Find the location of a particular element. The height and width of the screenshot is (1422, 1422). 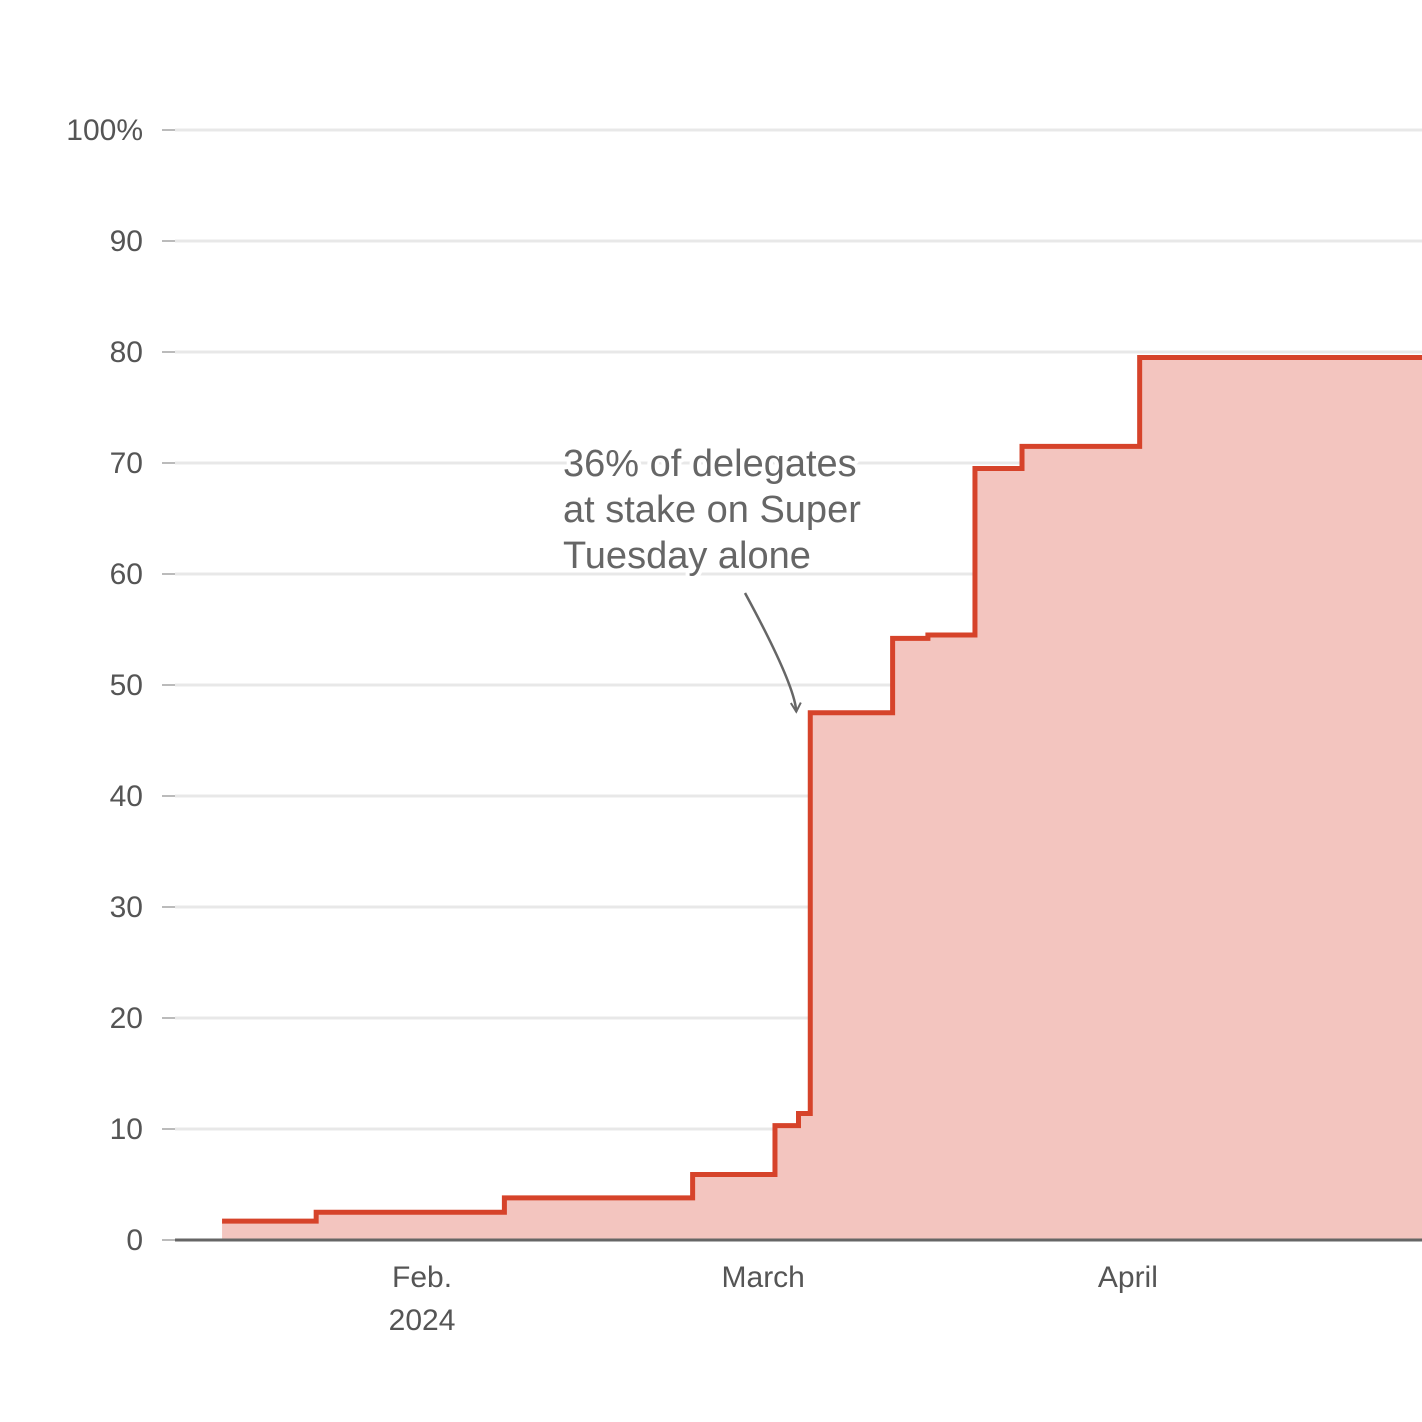

annotation-text-halo: at stake on Super is located at coordinates (712, 510).